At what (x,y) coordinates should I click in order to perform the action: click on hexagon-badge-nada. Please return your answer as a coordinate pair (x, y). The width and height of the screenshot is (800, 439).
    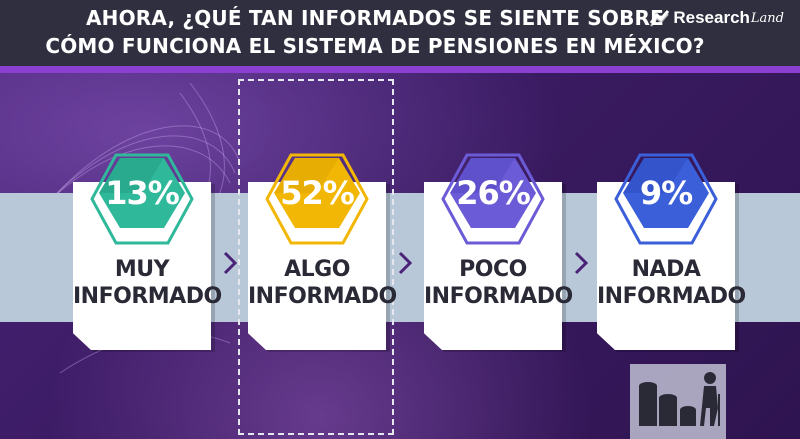
    Looking at the image, I should click on (666, 199).